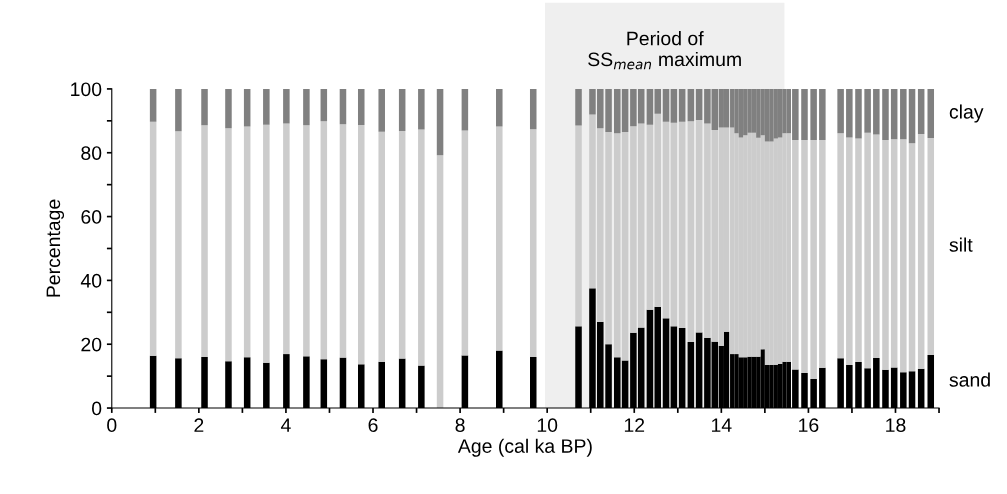 This screenshot has width=1007, height=494. I want to click on x-tick-label: 10, so click(547, 425).